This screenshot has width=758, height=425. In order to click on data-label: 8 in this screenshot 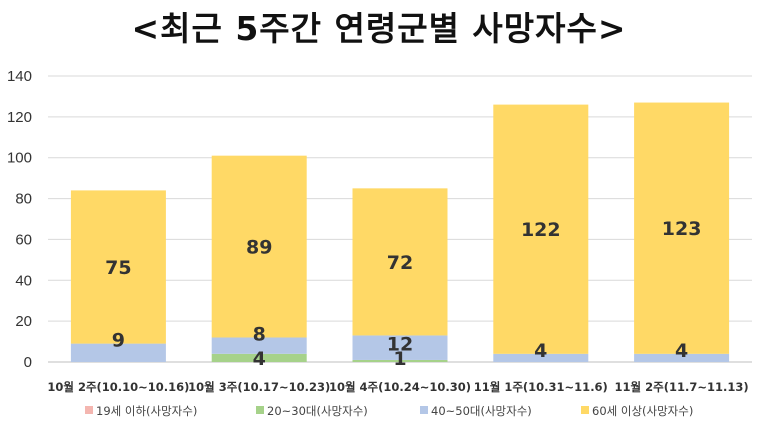, I will do `click(259, 334)`.